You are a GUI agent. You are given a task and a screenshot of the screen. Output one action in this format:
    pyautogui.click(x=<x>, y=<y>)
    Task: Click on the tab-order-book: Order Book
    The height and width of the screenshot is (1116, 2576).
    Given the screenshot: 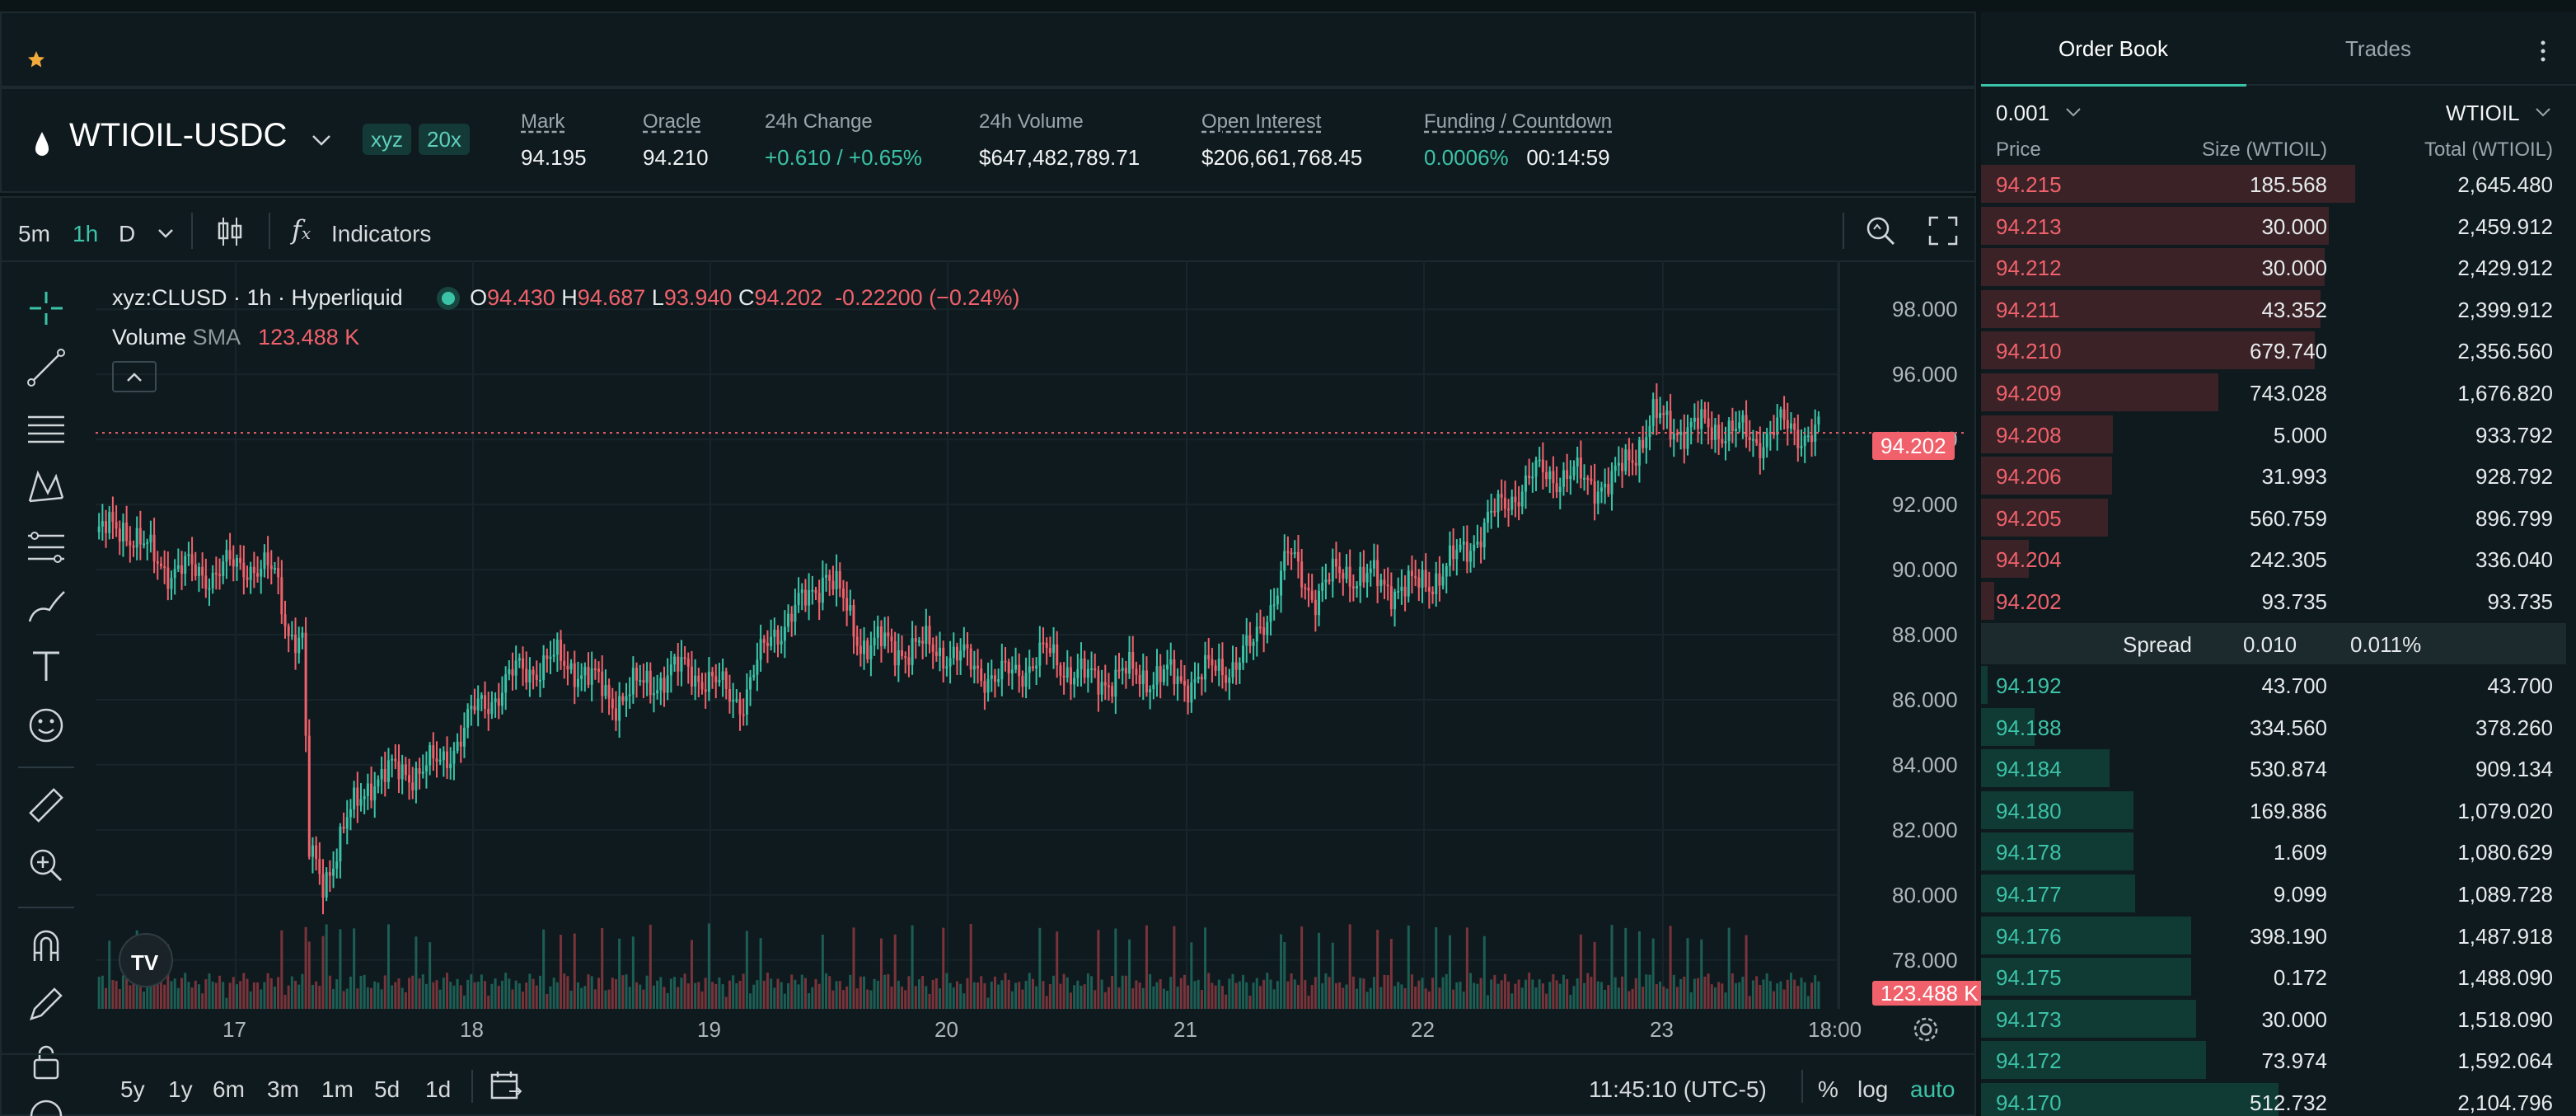 What is the action you would take?
    pyautogui.click(x=2113, y=48)
    